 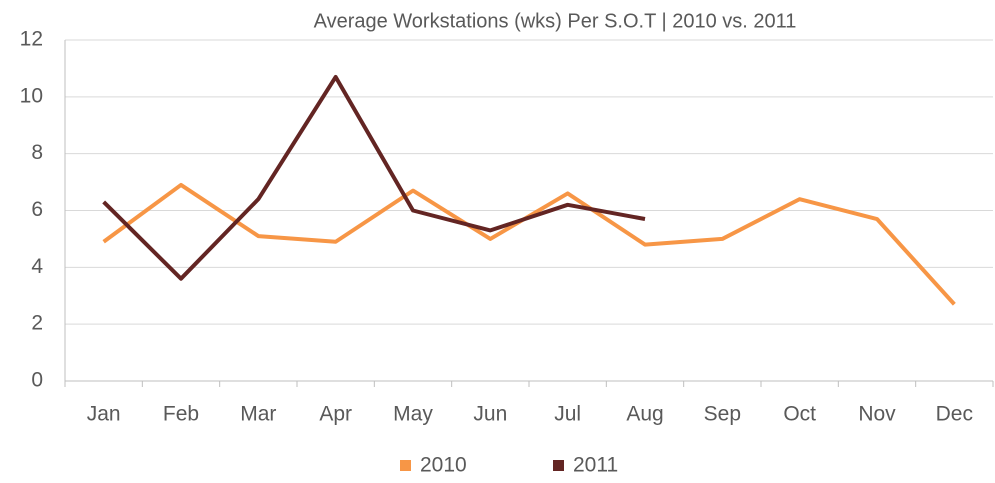 I want to click on y-tick-label: 6, so click(x=37, y=209).